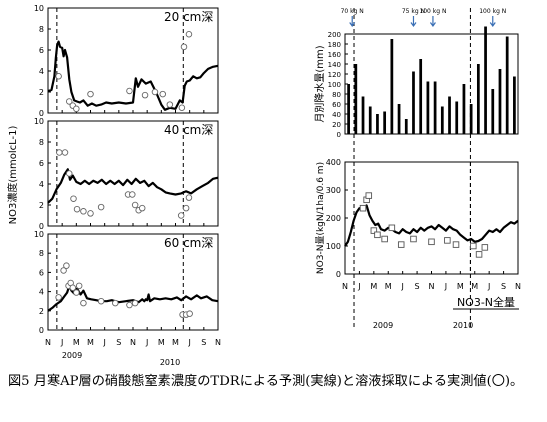 The height and width of the screenshot is (422, 547). I want to click on left-panel-1-series-line, so click(133, 186).